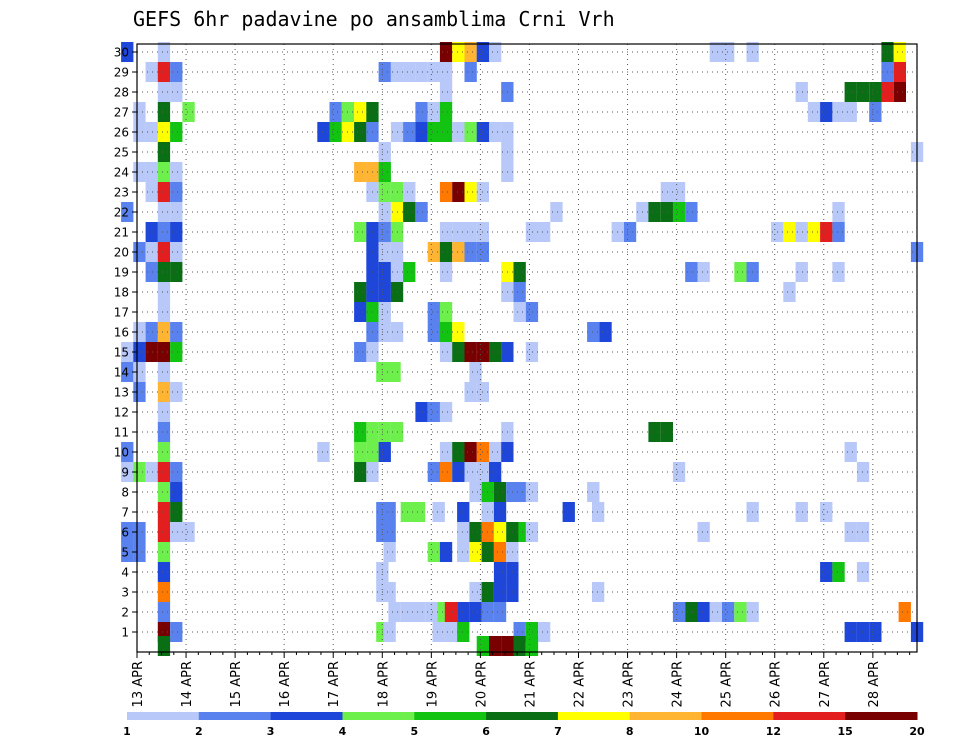 The width and height of the screenshot is (960, 742). What do you see at coordinates (125, 553) in the screenshot?
I see `y-tick-label: 5` at bounding box center [125, 553].